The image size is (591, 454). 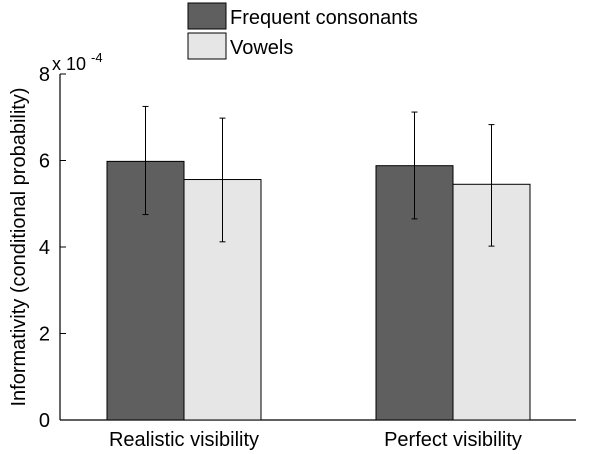 I want to click on y-scale-base: x 10, so click(x=69, y=64).